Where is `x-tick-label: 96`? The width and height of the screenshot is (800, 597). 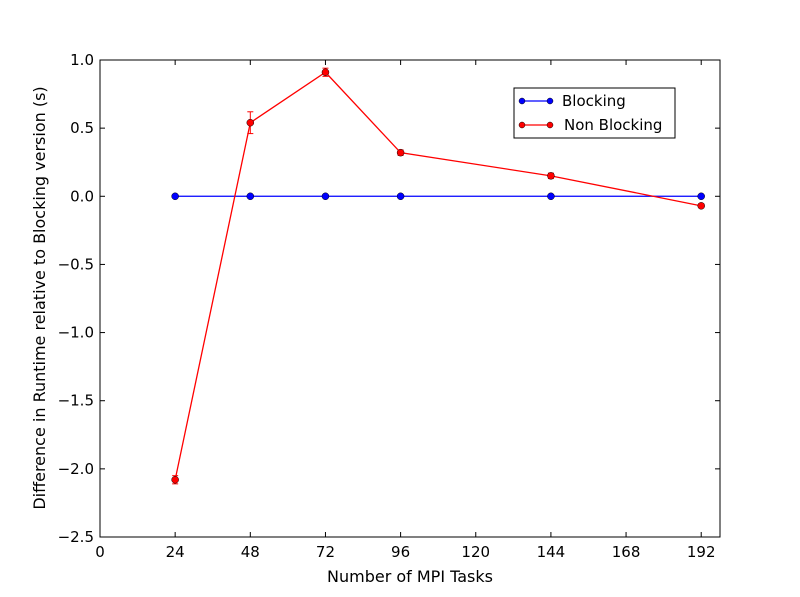
x-tick-label: 96 is located at coordinates (400, 552).